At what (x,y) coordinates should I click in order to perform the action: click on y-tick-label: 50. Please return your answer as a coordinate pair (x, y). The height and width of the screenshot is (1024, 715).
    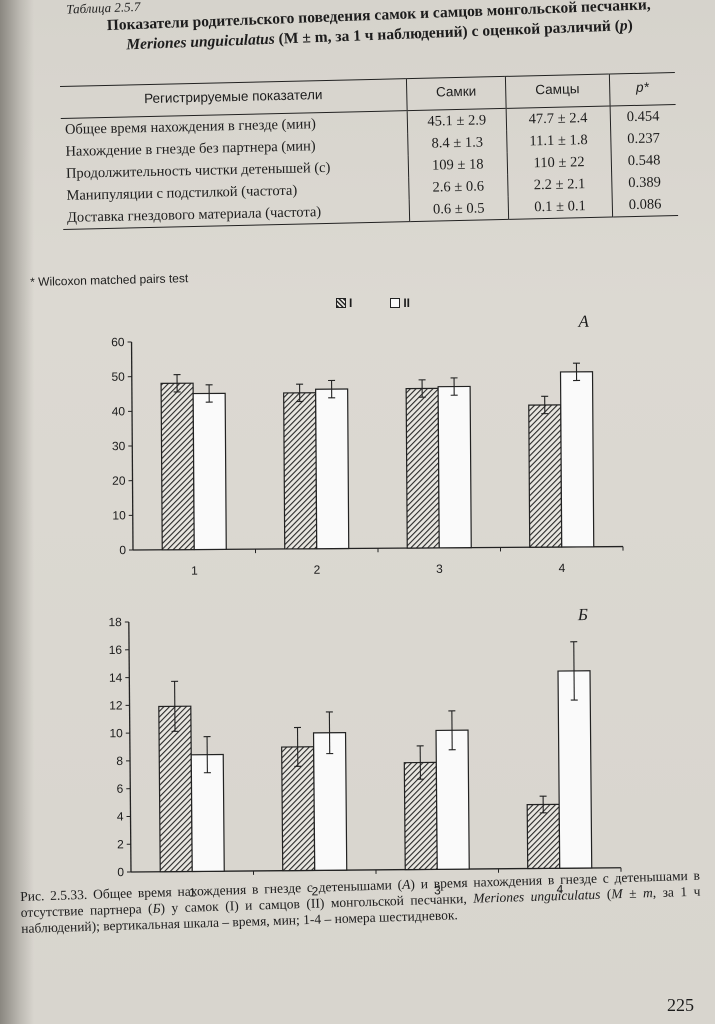
    Looking at the image, I should click on (118, 377).